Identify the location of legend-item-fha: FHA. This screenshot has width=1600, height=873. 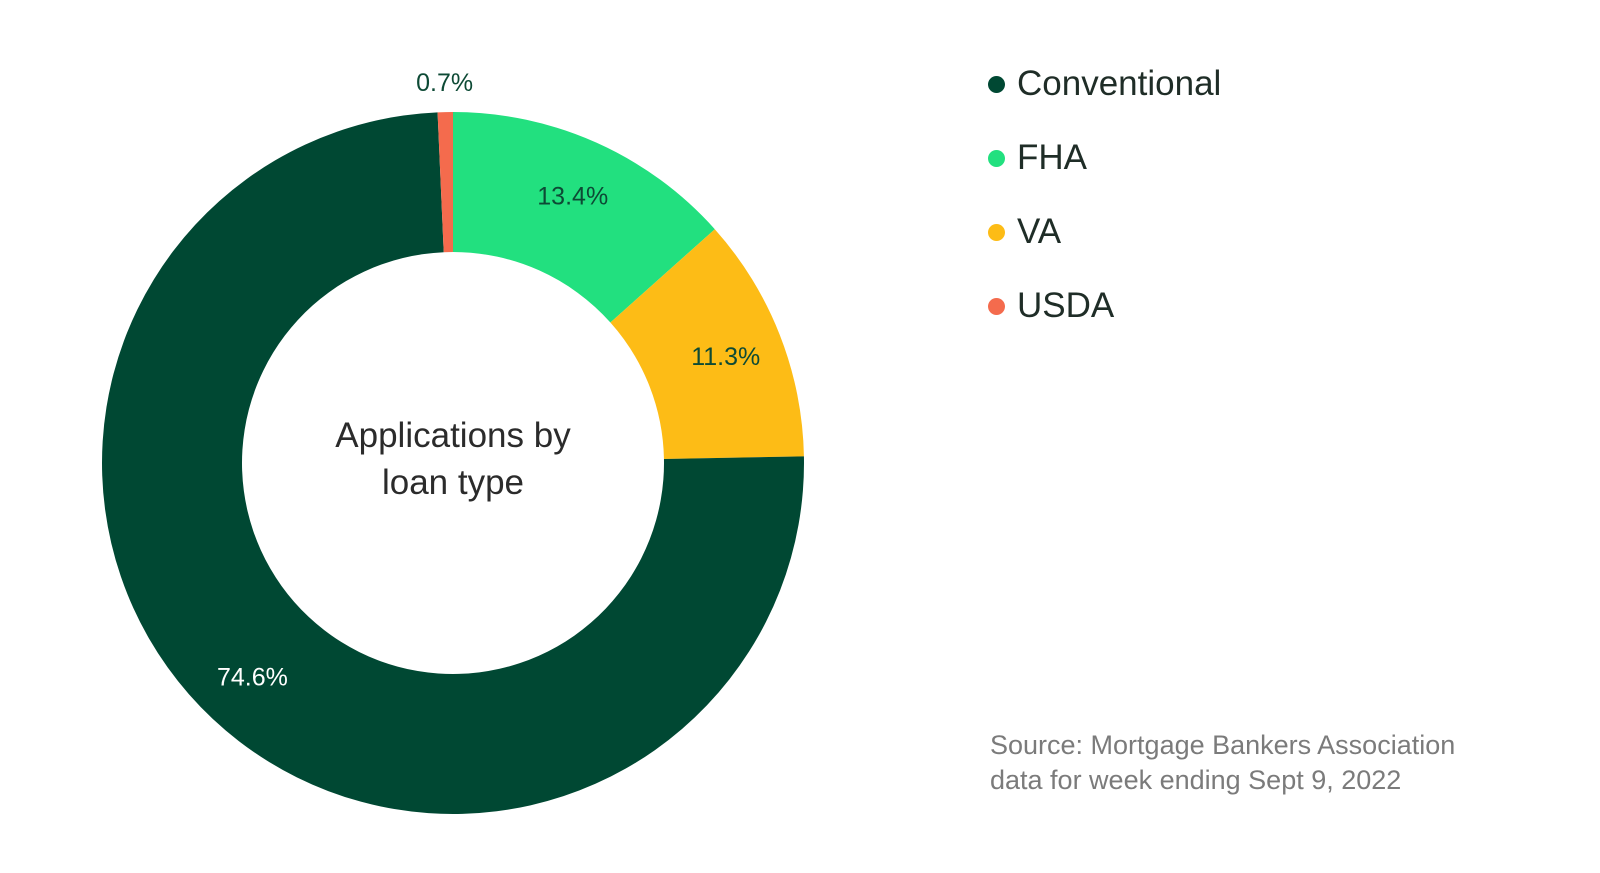
(1104, 158).